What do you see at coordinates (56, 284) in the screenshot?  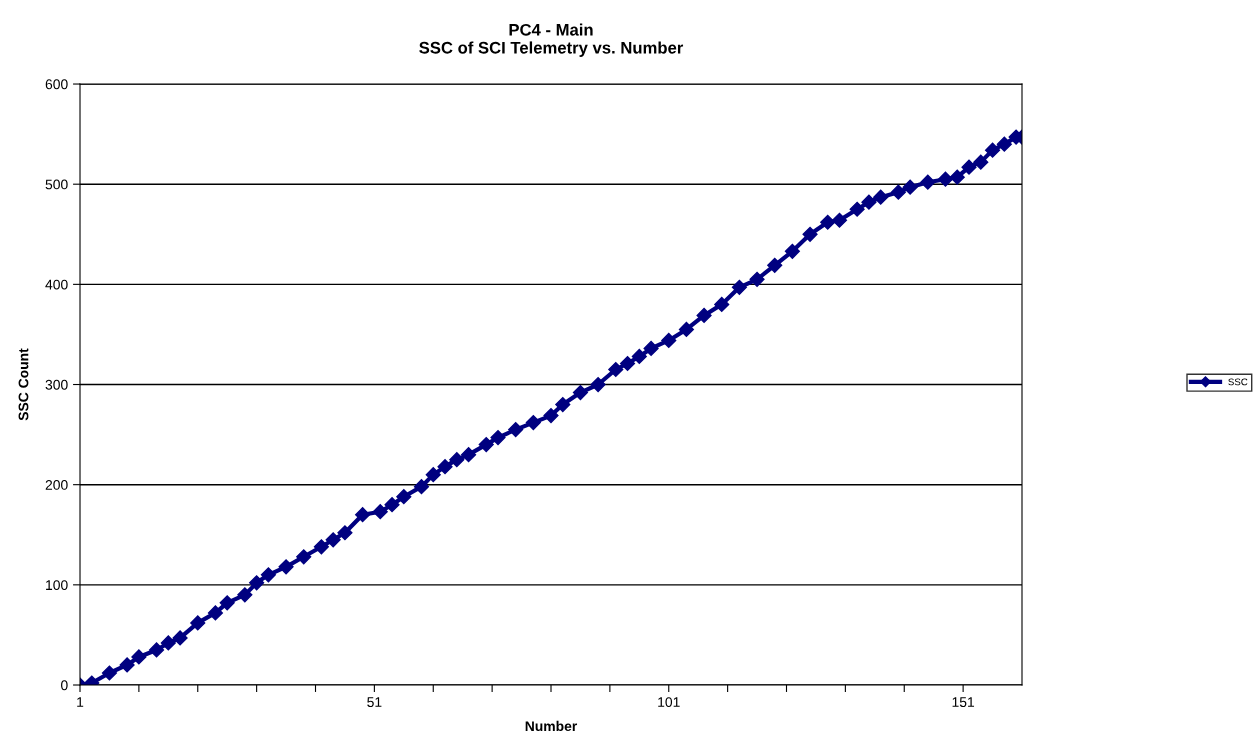 I see `y-tick-label: 400` at bounding box center [56, 284].